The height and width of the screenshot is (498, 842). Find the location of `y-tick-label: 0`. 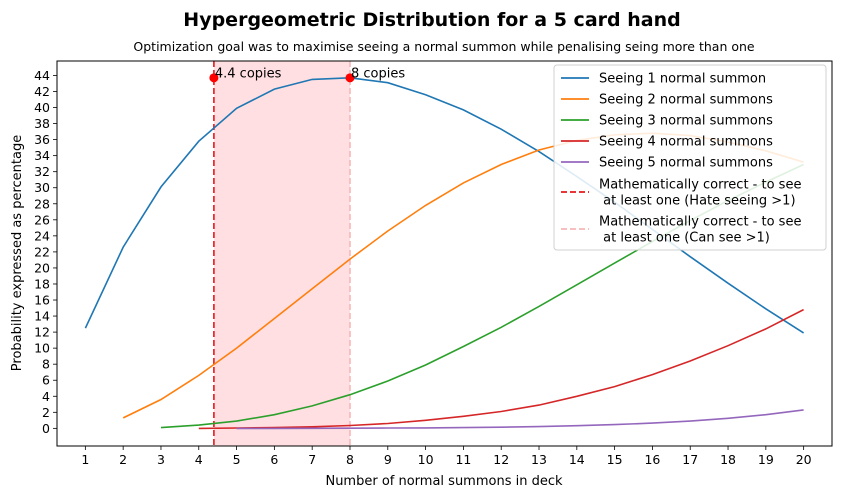

y-tick-label: 0 is located at coordinates (46, 428).